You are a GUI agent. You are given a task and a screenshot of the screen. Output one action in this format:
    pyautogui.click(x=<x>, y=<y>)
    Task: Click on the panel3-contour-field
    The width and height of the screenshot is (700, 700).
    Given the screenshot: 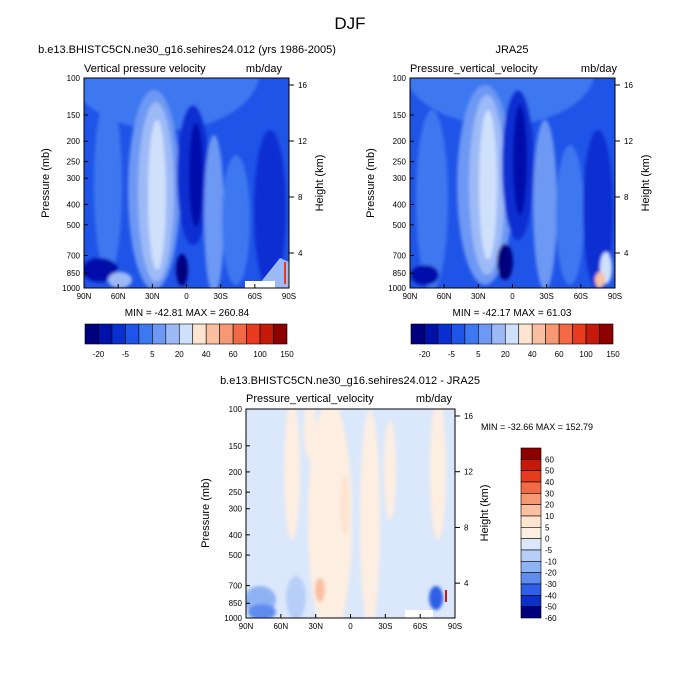 What is the action you would take?
    pyautogui.click(x=350, y=513)
    